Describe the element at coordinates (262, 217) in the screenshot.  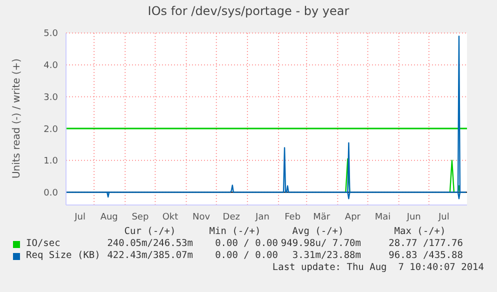
I see `x-tick-label: Jan` at that location.